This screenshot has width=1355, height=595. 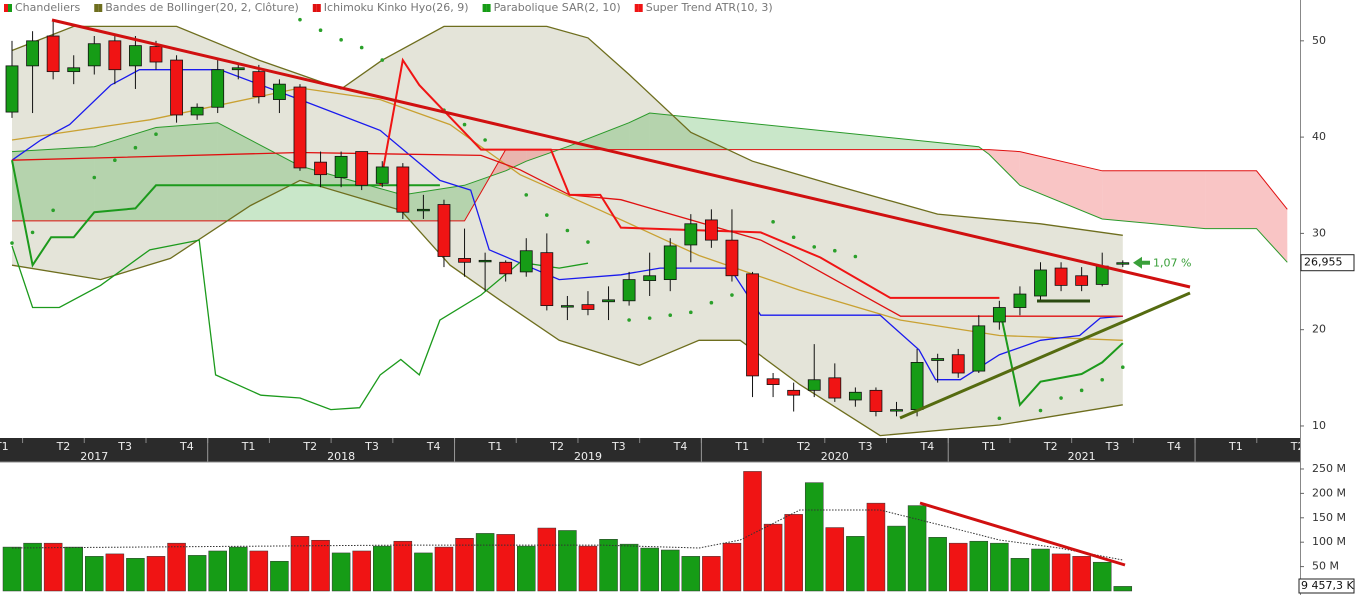 I want to click on last-price-box, so click(x=1327, y=263).